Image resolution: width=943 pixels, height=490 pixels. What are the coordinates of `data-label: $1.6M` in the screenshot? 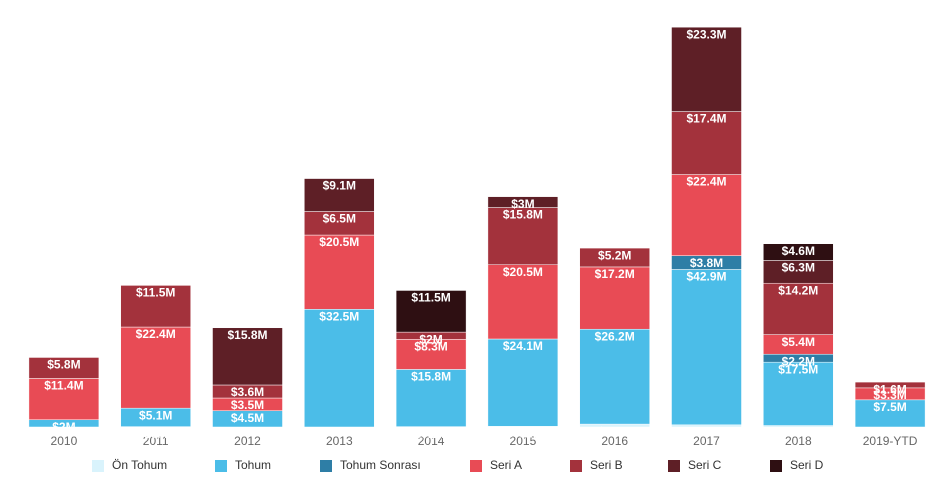 It's located at (889, 389).